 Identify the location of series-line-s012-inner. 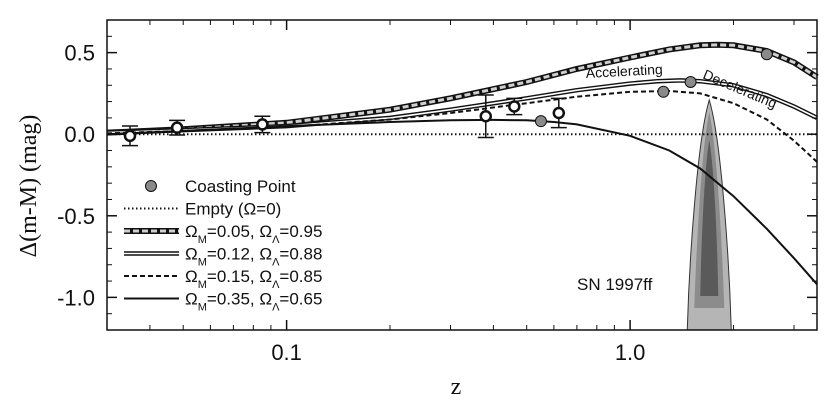
(462, 106).